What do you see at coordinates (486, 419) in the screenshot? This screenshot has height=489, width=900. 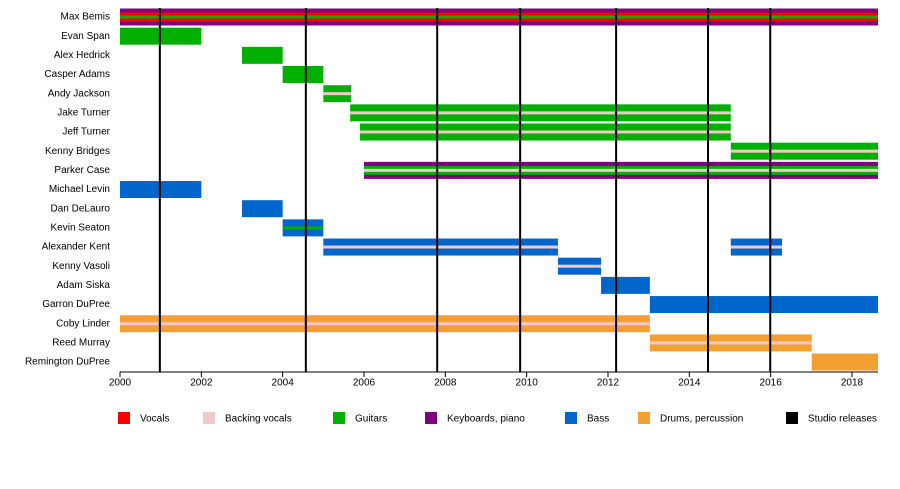 I see `legend-label: Keyboards, piano` at bounding box center [486, 419].